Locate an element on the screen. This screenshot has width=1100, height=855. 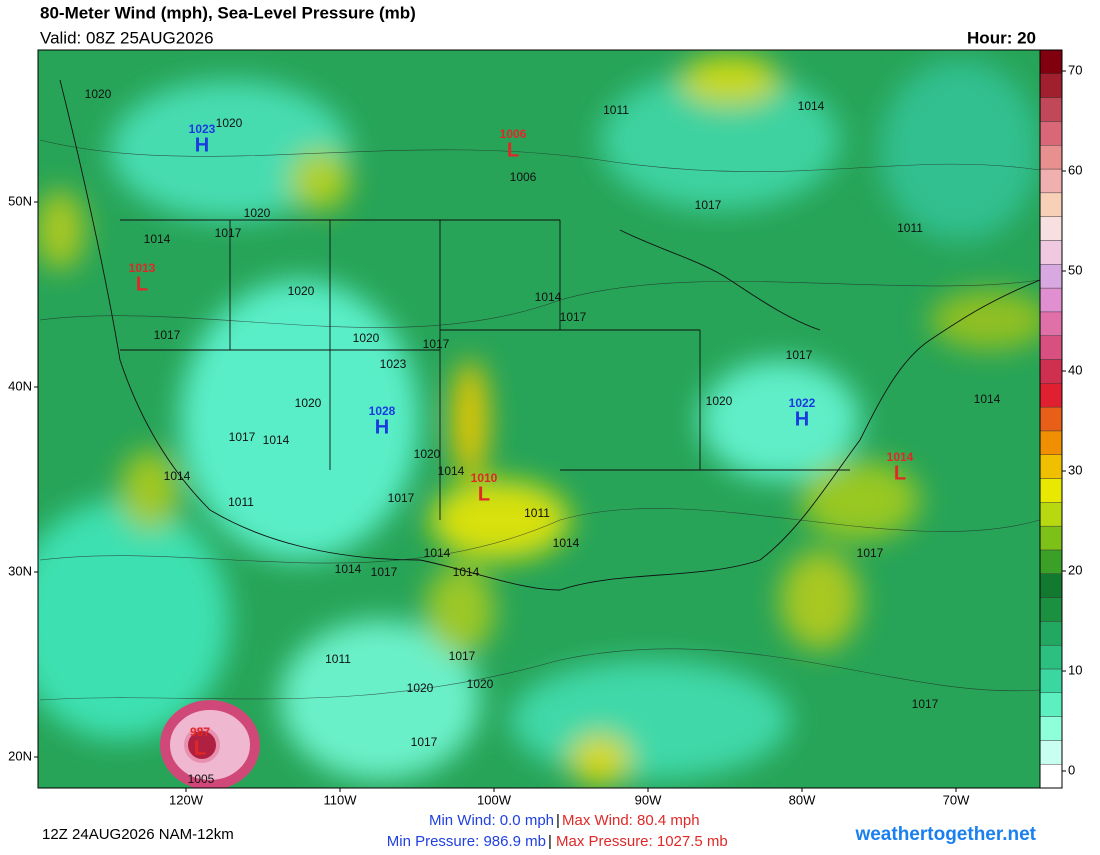
max-pressure: Max Pressure: 1027.5 mb is located at coordinates (642, 841).